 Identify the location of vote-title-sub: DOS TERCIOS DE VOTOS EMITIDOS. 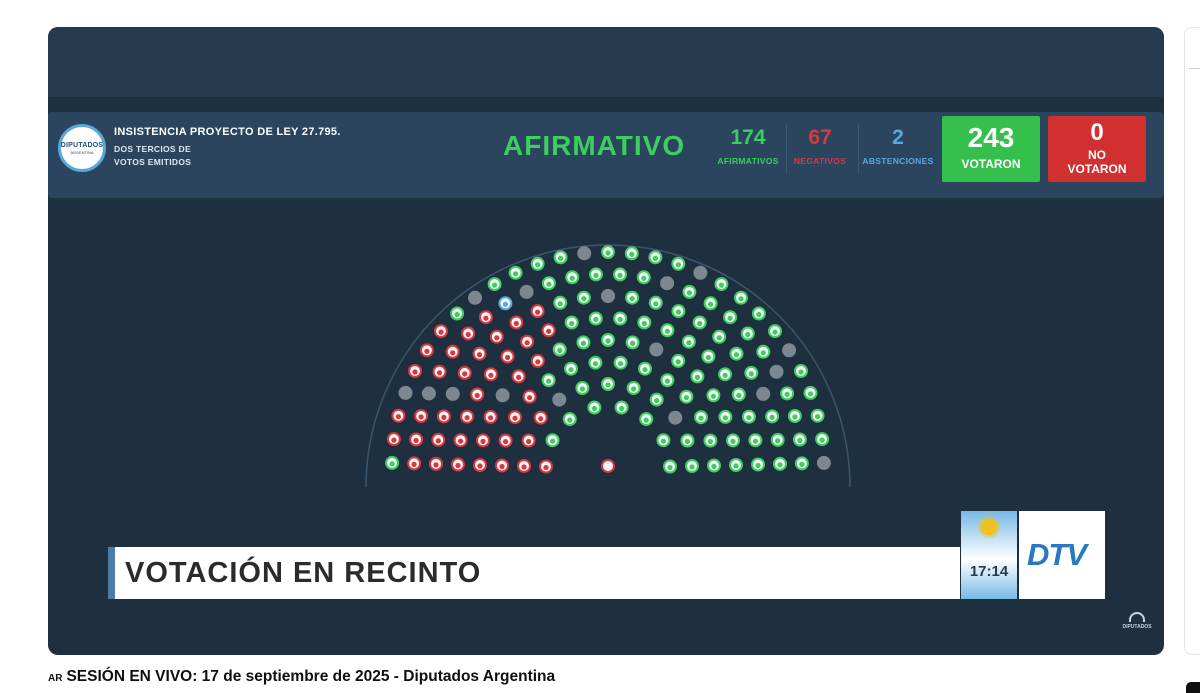
(244, 156).